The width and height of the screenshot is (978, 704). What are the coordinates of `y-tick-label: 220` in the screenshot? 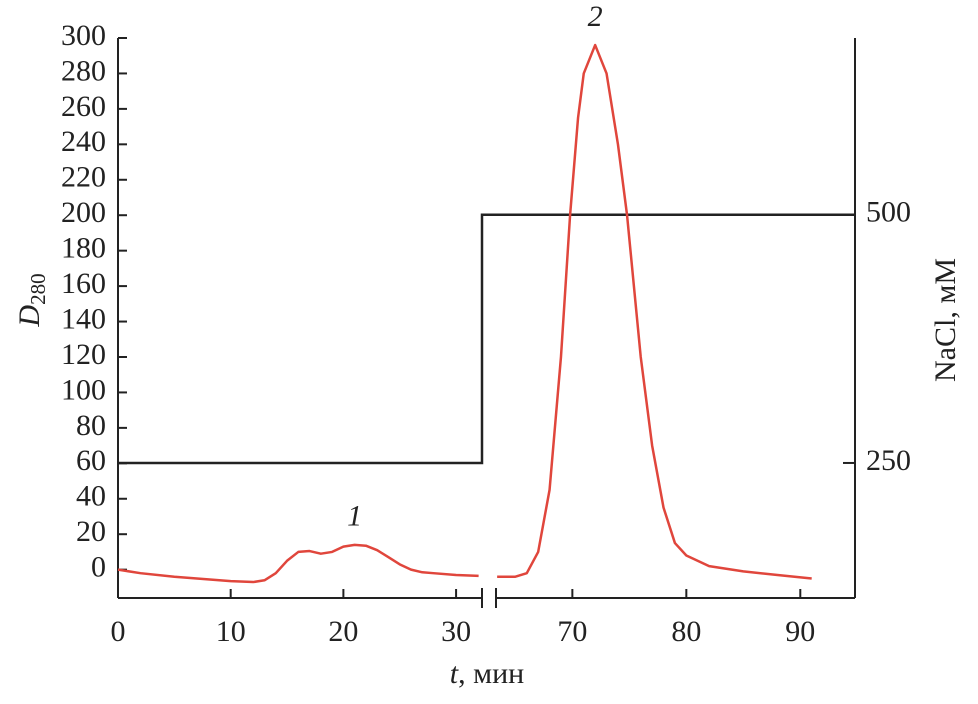 It's located at (83, 177).